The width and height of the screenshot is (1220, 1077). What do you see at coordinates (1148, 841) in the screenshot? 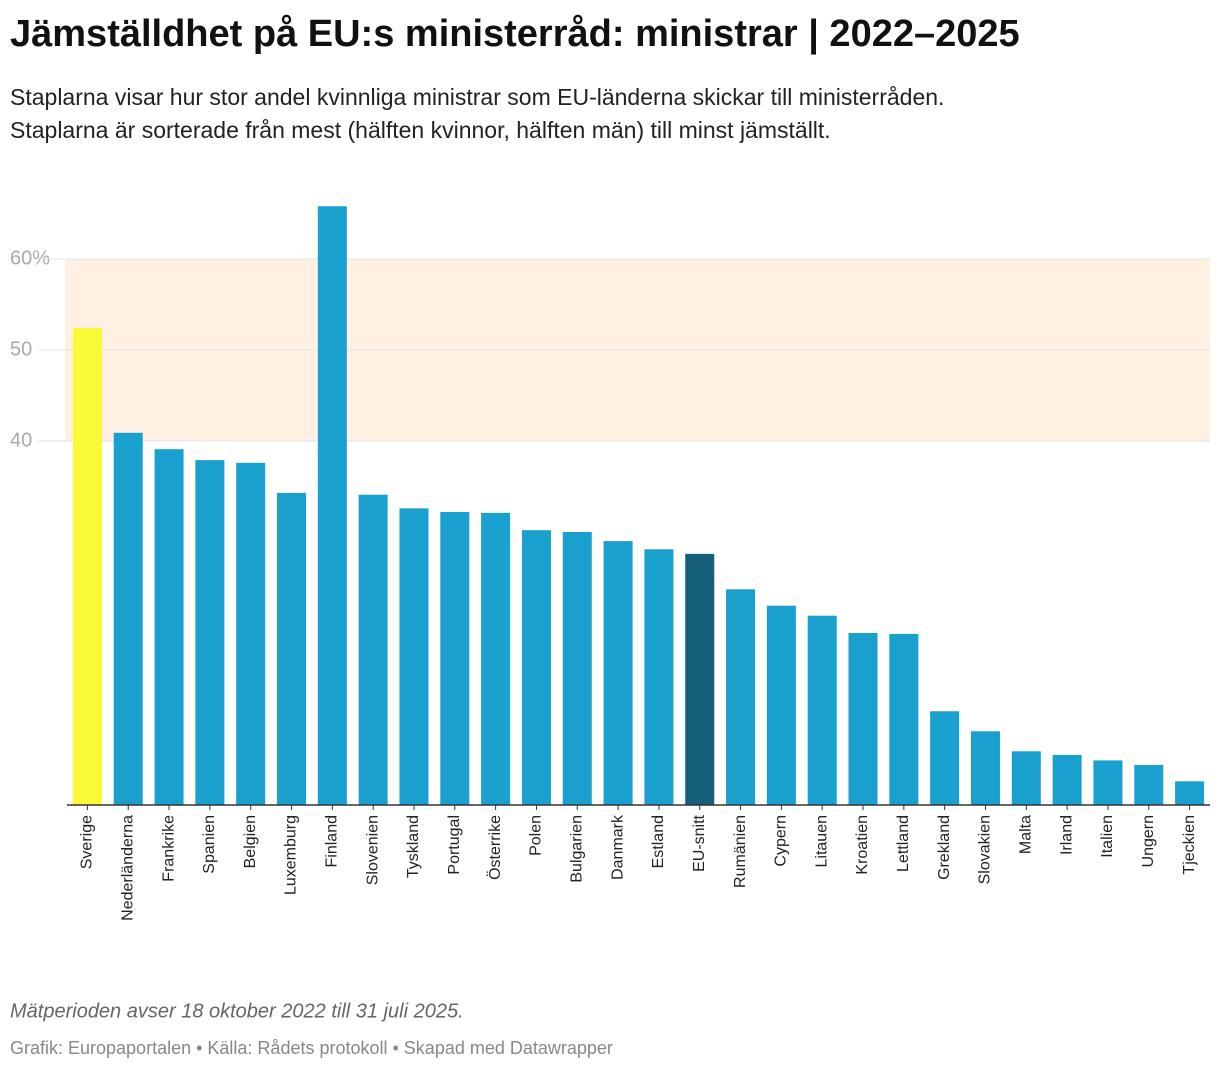
I see `x-tick-label: Ungern` at bounding box center [1148, 841].